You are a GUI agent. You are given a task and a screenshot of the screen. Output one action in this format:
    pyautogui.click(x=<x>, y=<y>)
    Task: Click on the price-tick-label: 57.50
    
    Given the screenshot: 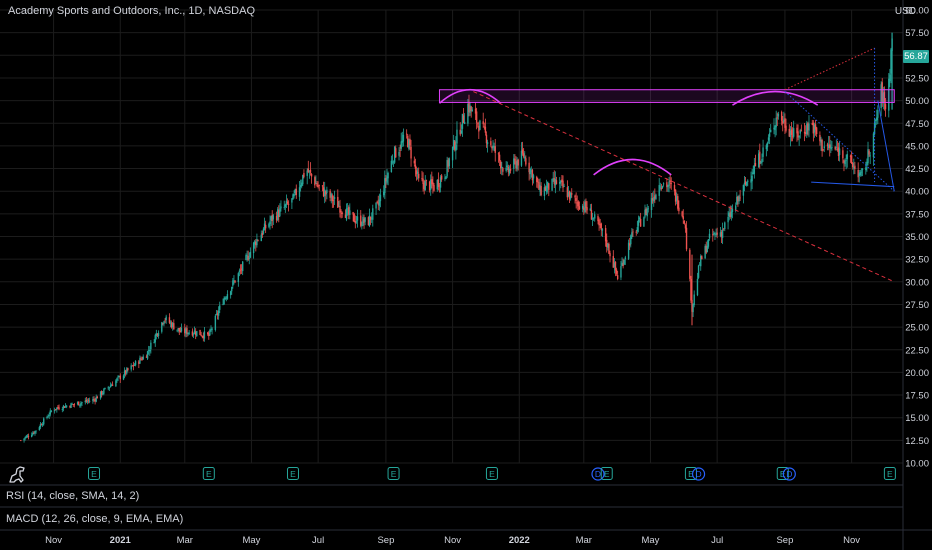 What is the action you would take?
    pyautogui.click(x=917, y=33)
    